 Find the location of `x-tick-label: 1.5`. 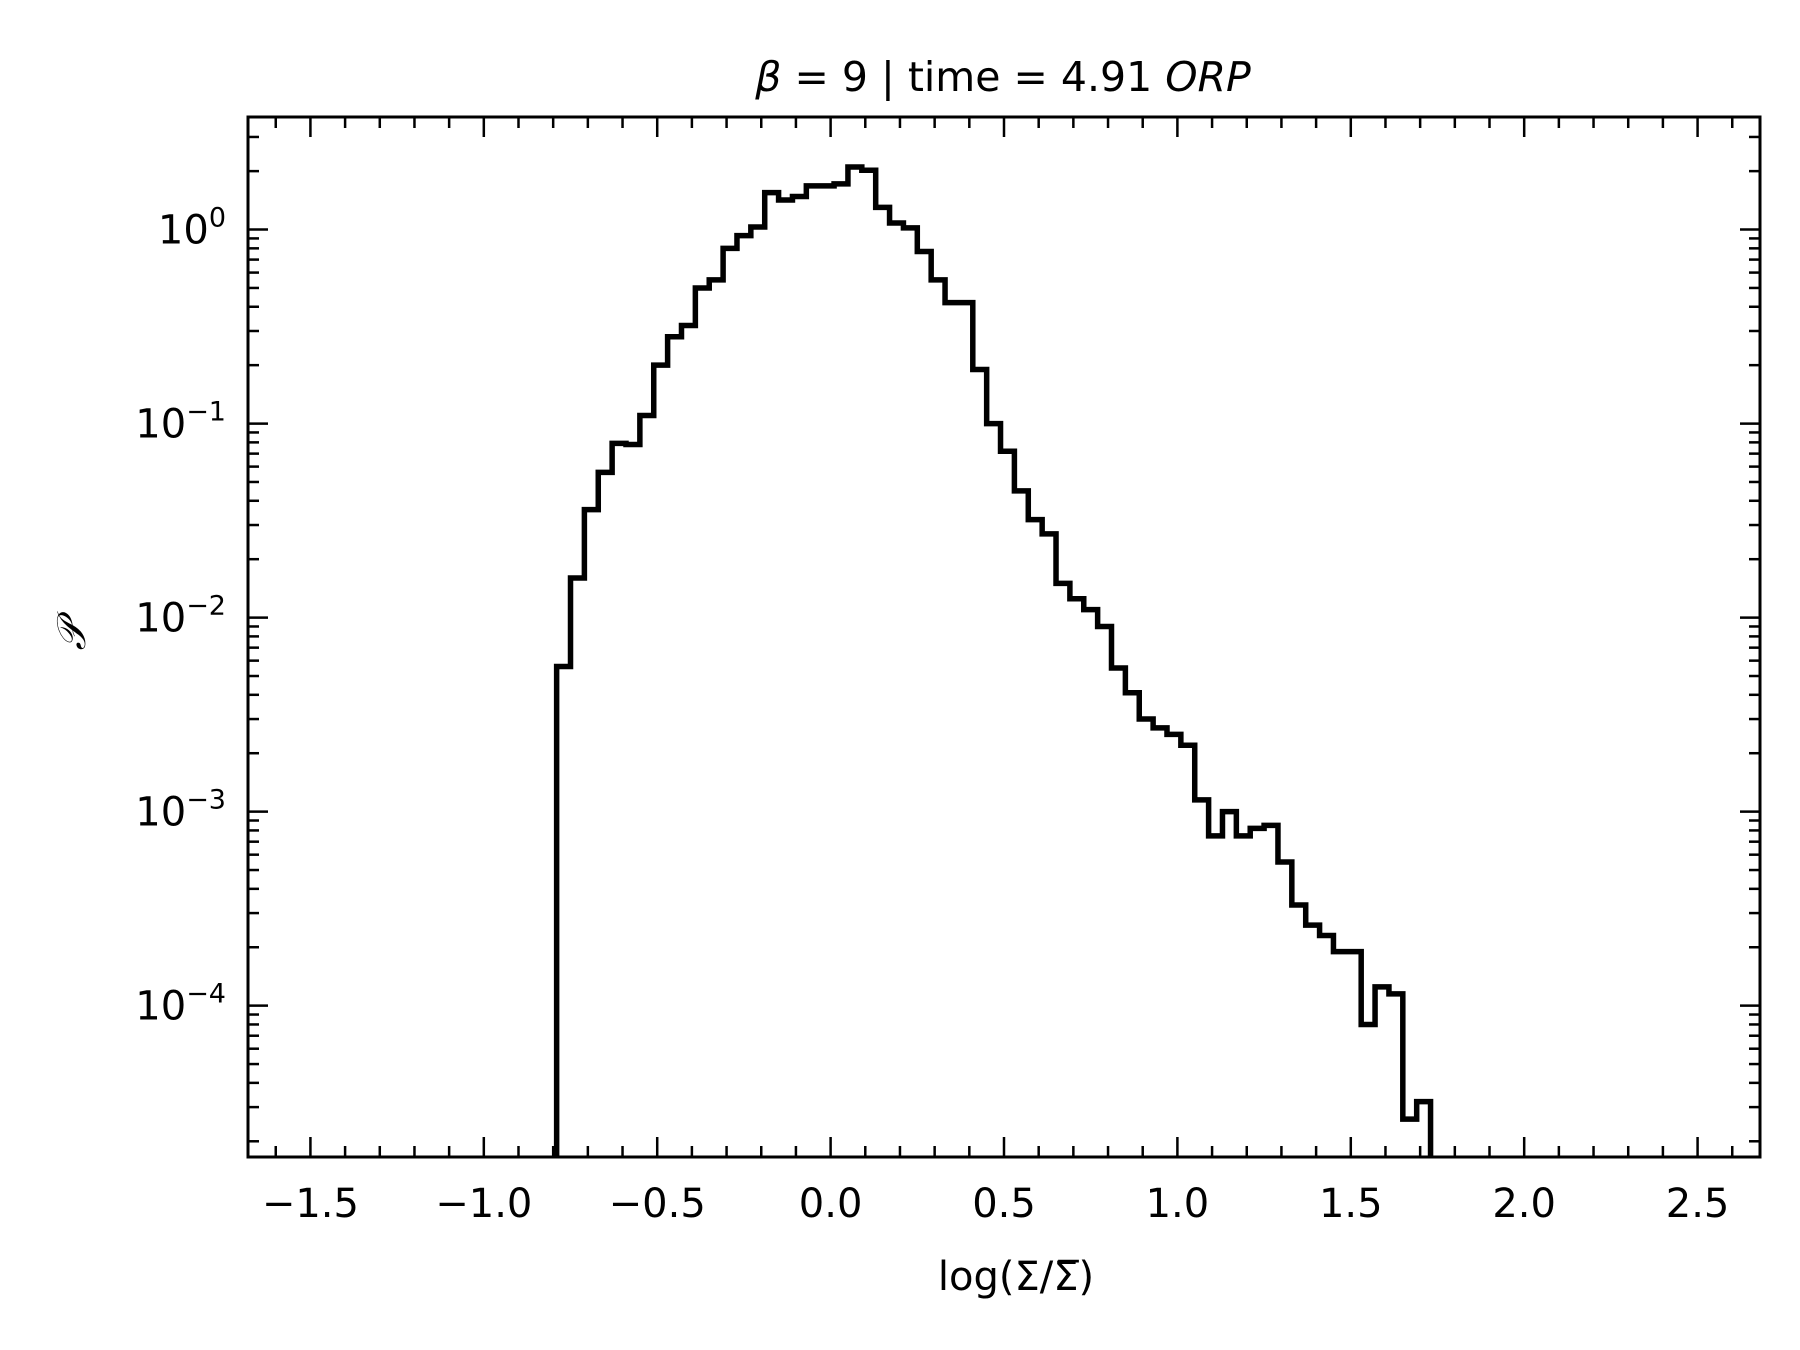

x-tick-label: 1.5 is located at coordinates (1351, 1204).